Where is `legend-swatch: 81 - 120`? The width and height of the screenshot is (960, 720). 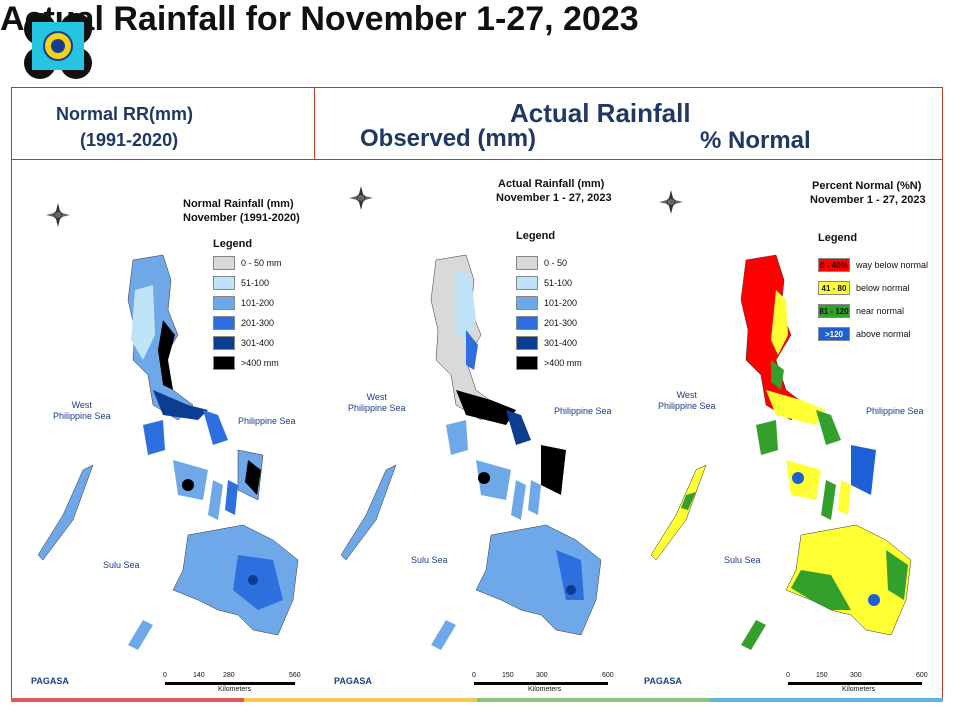 legend-swatch: 81 - 120 is located at coordinates (834, 311).